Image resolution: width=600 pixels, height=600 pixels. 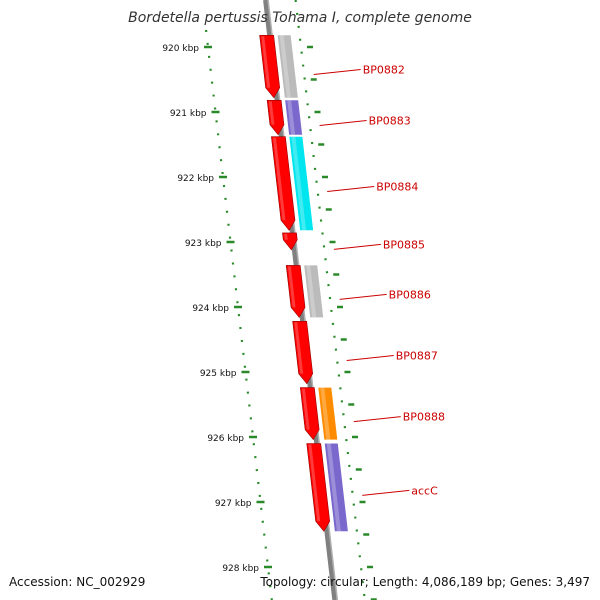 I want to click on gene-label: BP0885, so click(x=404, y=244).